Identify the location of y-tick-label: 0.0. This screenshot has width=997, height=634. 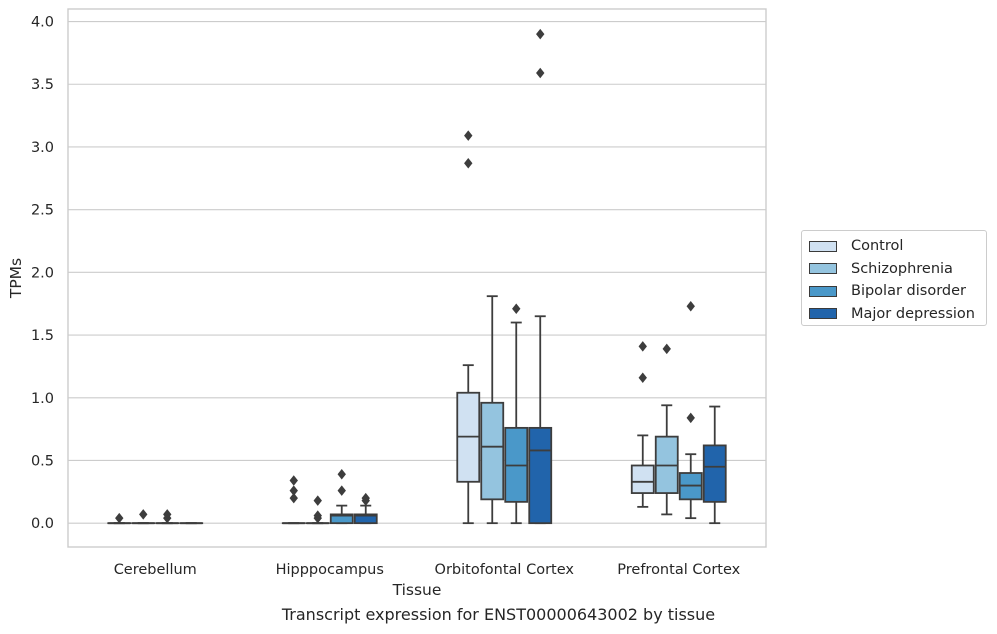
(42, 524).